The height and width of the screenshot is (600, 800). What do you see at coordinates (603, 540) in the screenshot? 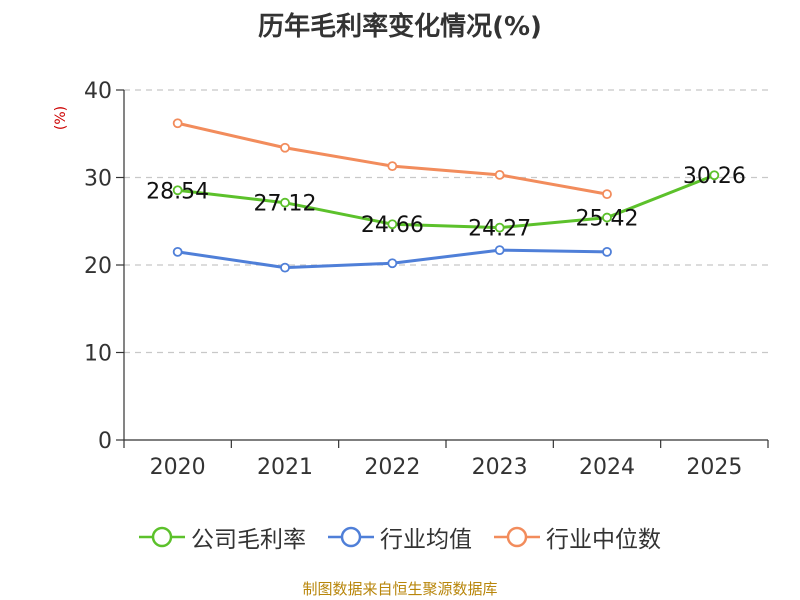
I see `legend-label: 行业中位数` at bounding box center [603, 540].